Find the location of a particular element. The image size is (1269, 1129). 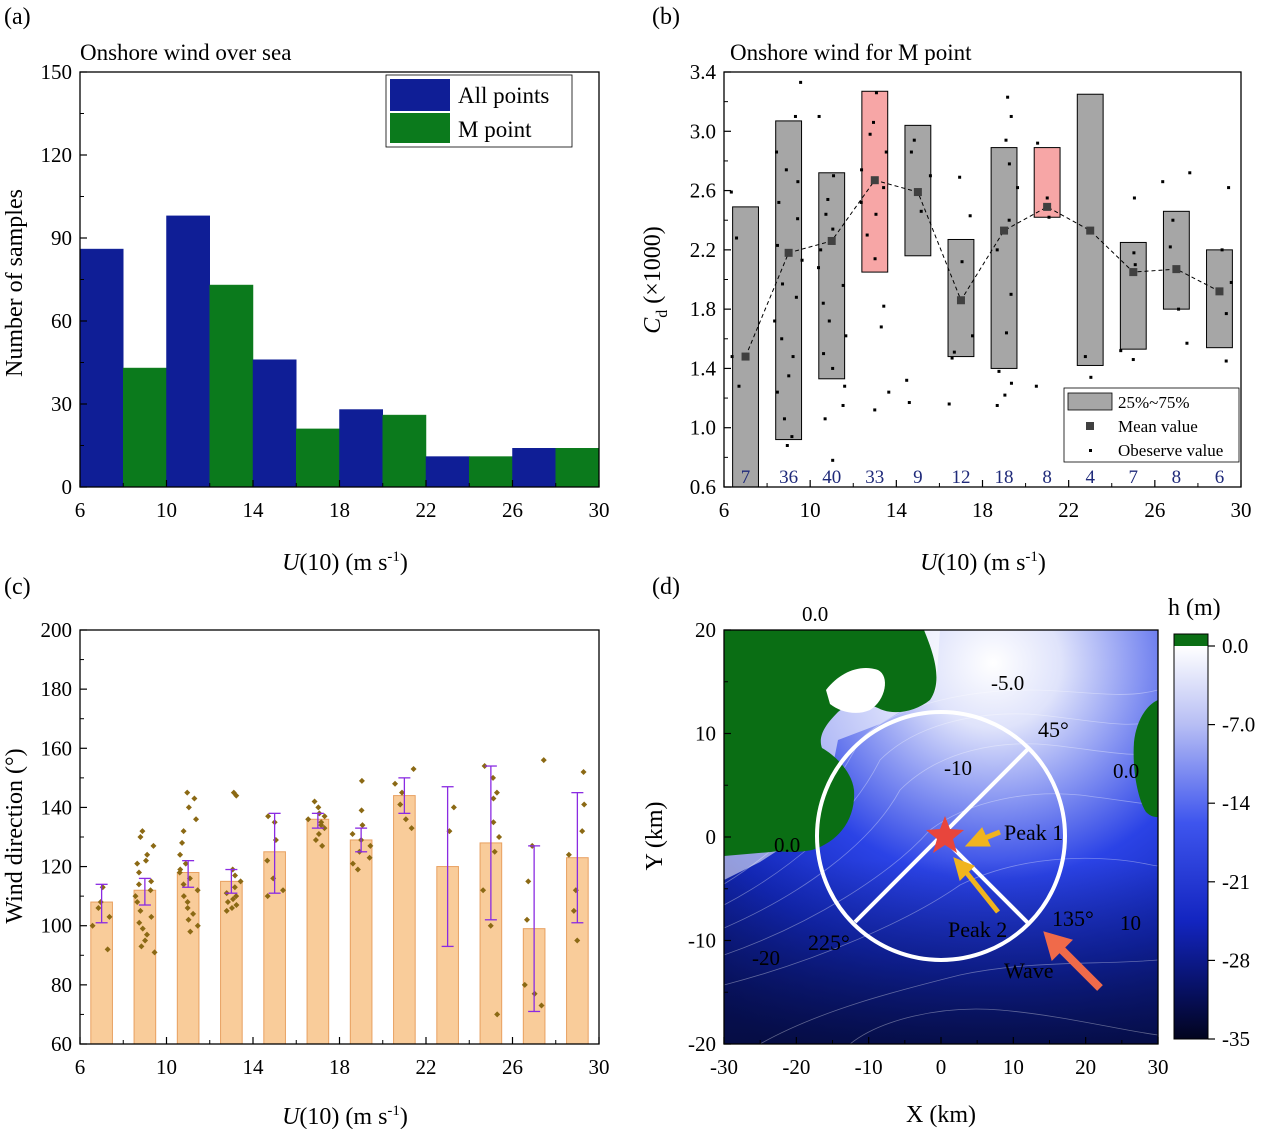

legend-mean-label: Mean value is located at coordinates (1158, 426).